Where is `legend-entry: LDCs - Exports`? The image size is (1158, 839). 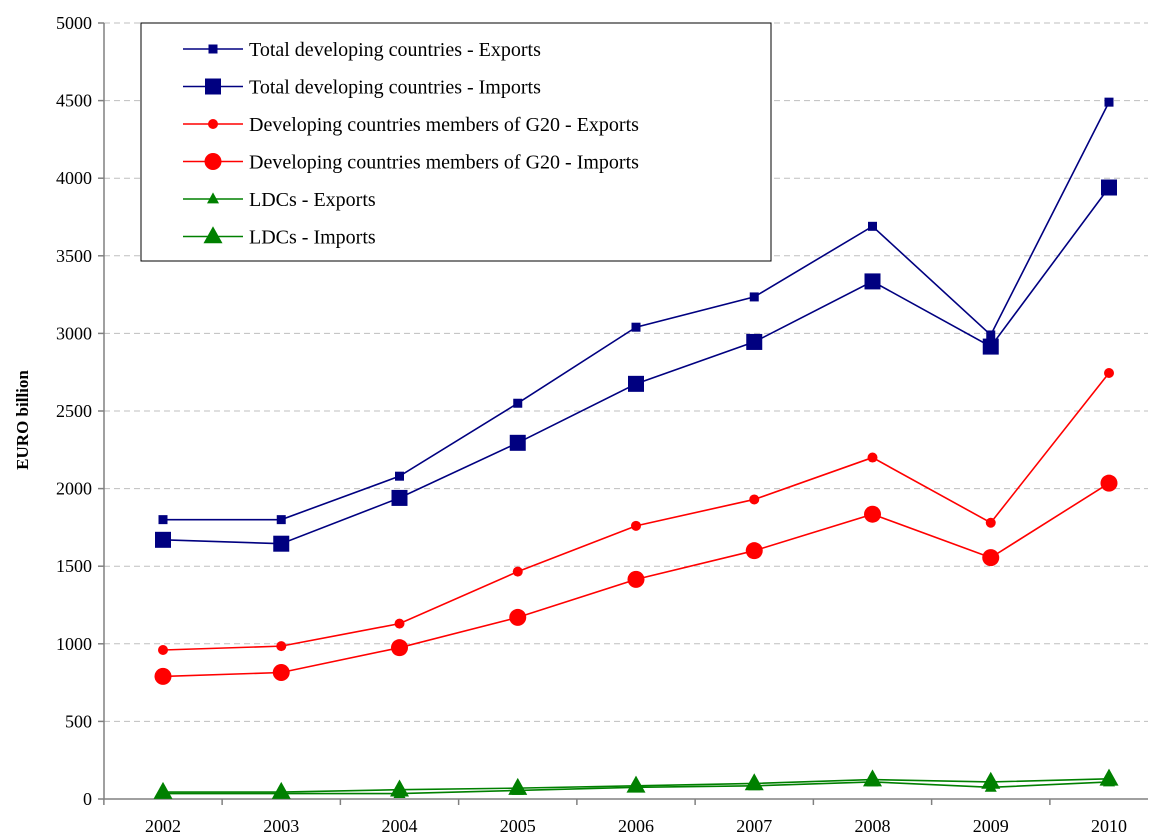
legend-entry: LDCs - Exports is located at coordinates (279, 200).